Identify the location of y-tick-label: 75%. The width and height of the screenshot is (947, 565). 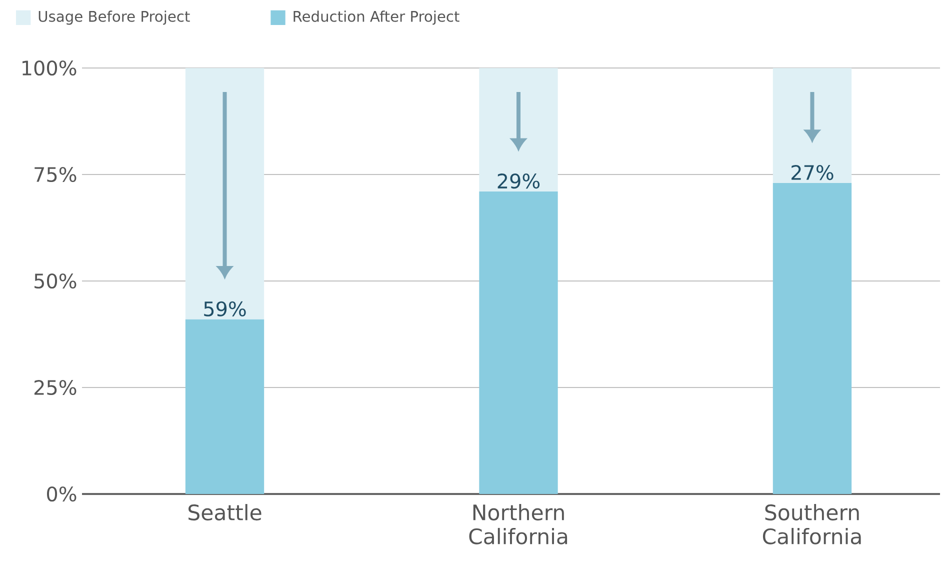
(55, 174).